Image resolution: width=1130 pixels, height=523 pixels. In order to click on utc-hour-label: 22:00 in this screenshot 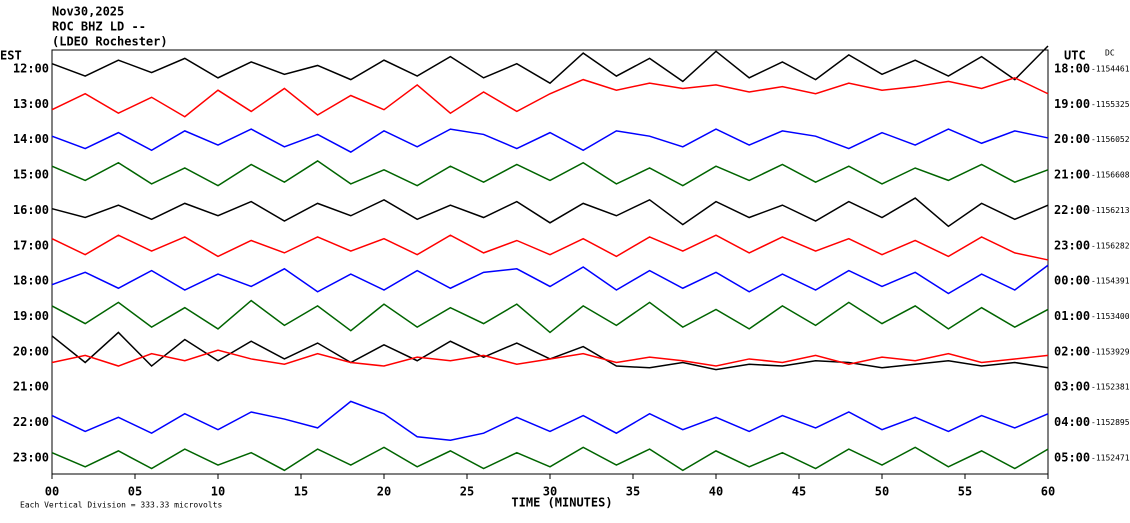, I will do `click(1072, 210)`.